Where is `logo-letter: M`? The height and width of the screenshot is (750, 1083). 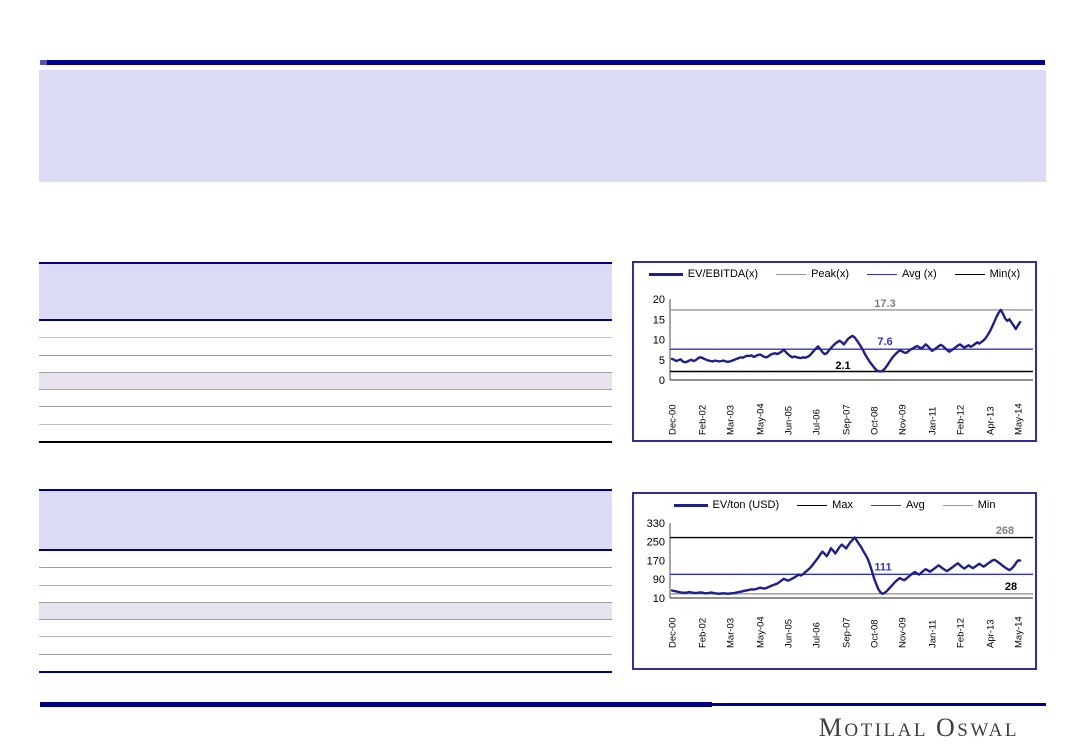 logo-letter: M is located at coordinates (831, 727).